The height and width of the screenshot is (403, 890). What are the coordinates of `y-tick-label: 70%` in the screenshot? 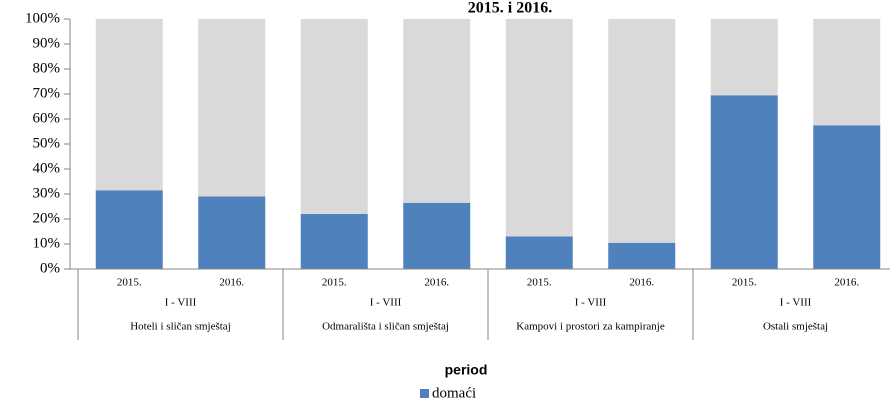 It's located at (47, 93).